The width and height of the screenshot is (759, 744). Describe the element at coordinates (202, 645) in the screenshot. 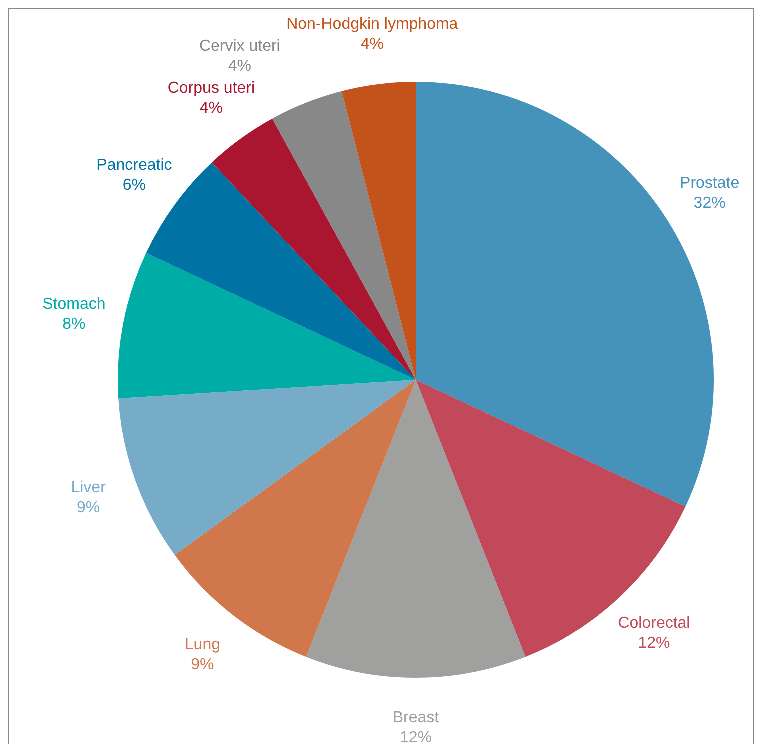

I see `slice-label: Lung` at that location.